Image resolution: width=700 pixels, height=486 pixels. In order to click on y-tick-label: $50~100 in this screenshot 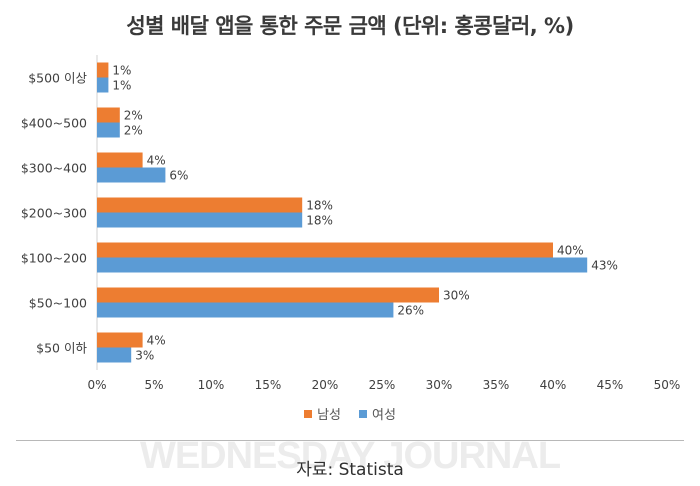, I will do `click(58, 303)`.